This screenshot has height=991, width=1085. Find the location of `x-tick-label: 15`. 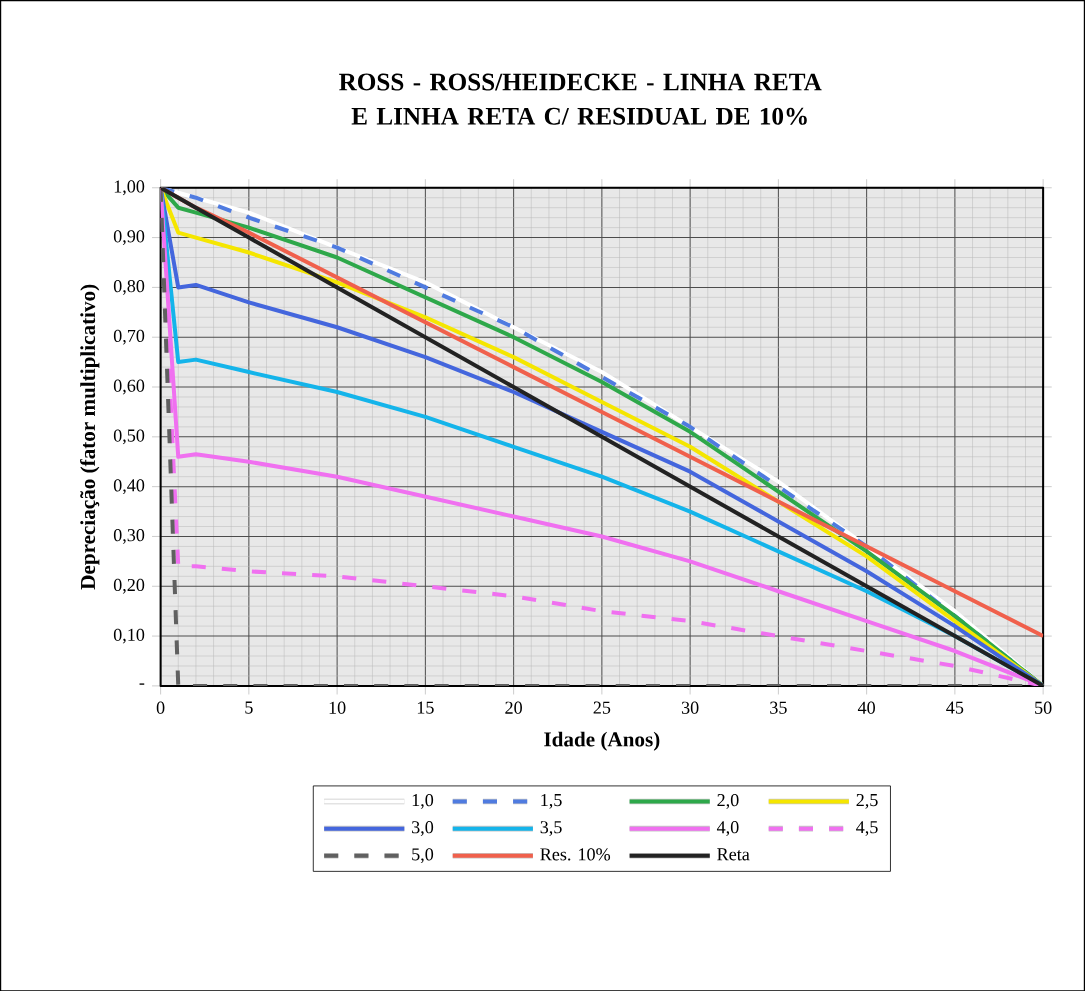

x-tick-label: 15 is located at coordinates (425, 707).